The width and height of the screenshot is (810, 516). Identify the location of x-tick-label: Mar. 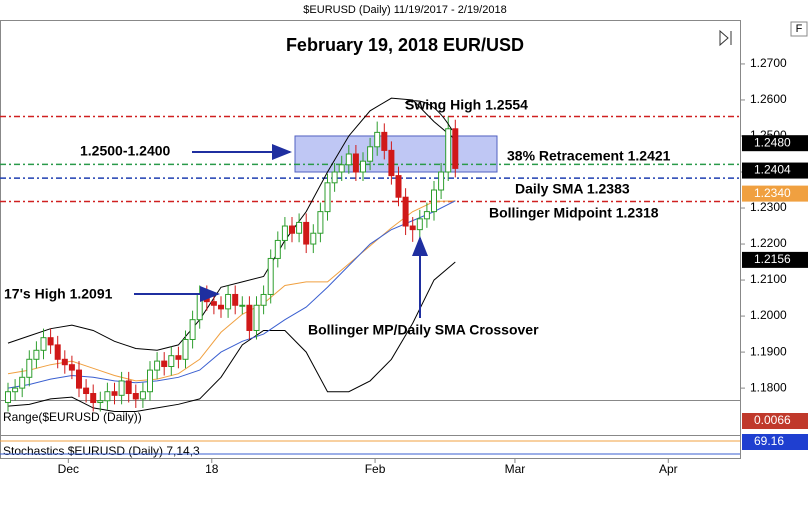
(515, 469).